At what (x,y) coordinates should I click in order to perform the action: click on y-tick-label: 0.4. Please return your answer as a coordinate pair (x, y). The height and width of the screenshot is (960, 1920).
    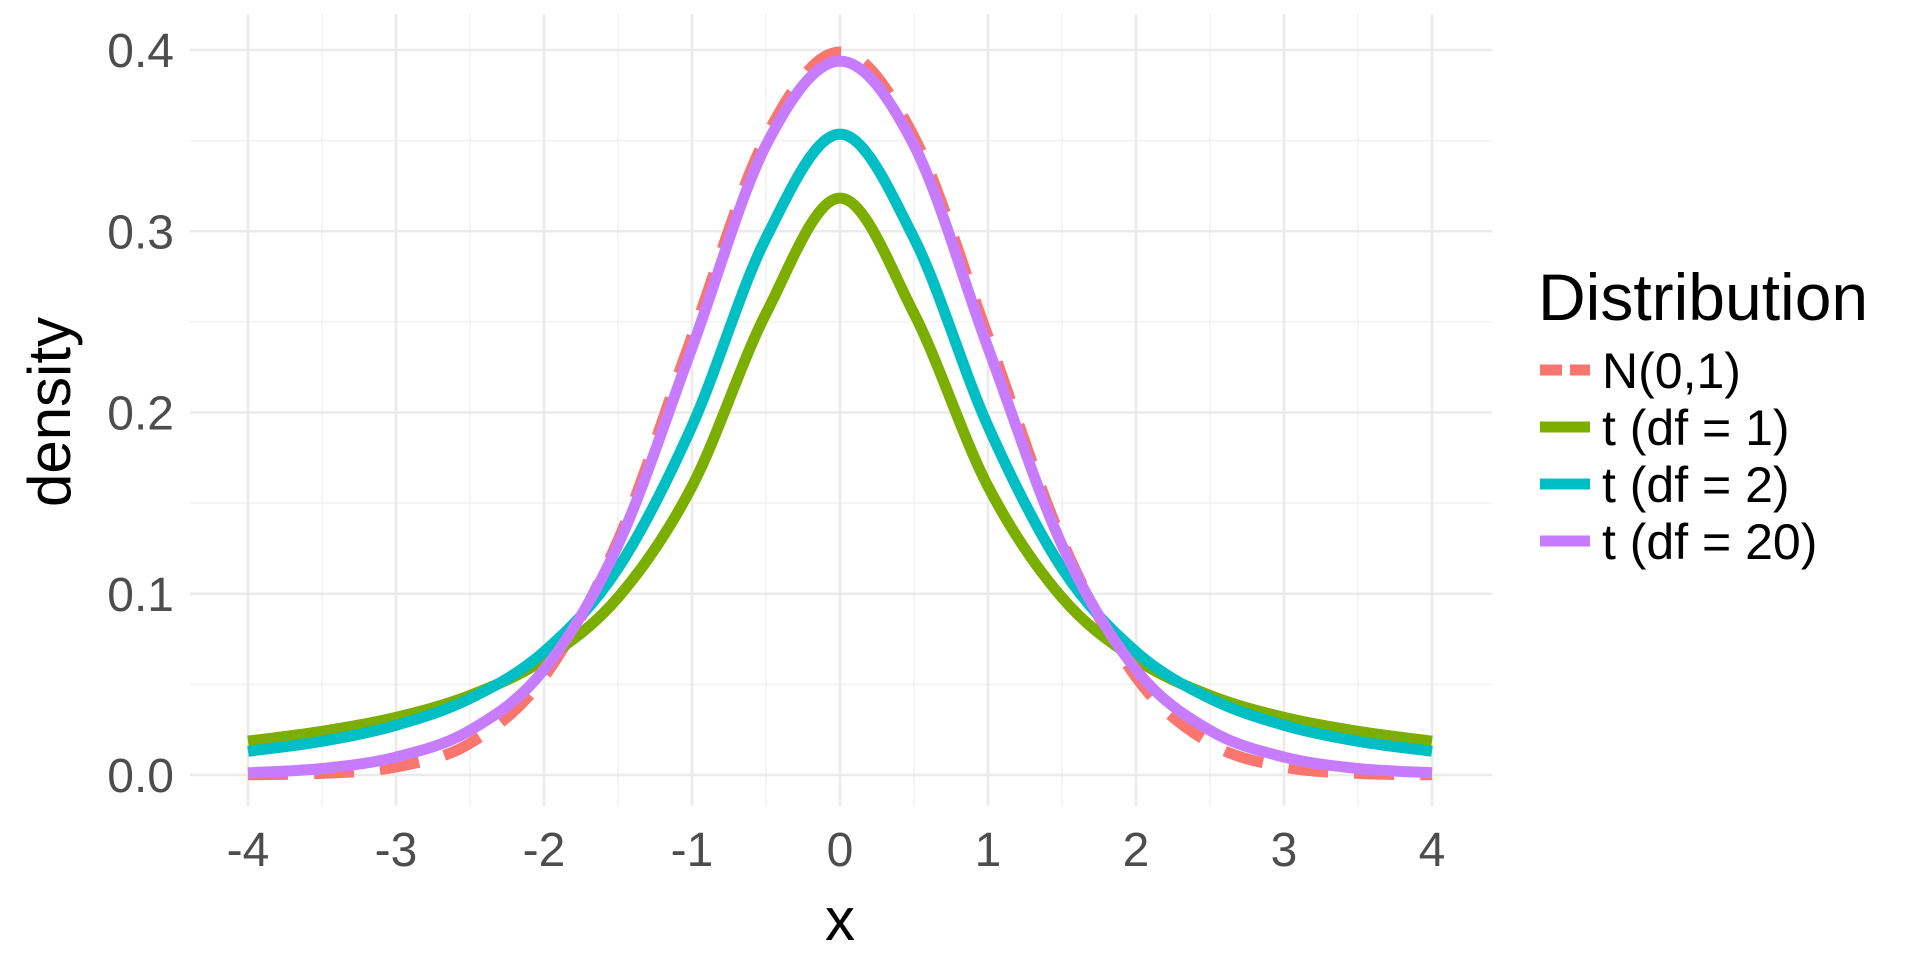
    Looking at the image, I should click on (140, 51).